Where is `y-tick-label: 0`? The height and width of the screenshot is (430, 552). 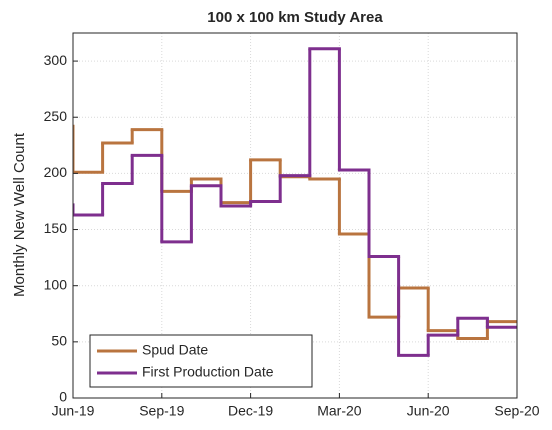
y-tick-label: 0 is located at coordinates (63, 397).